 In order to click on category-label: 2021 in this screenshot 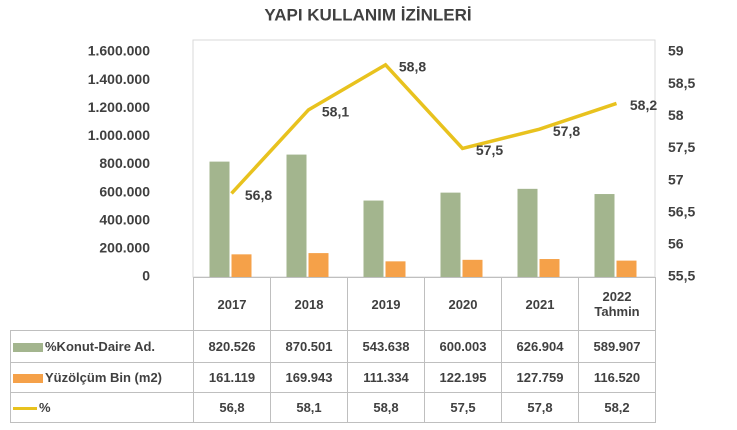, I will do `click(540, 304)`.